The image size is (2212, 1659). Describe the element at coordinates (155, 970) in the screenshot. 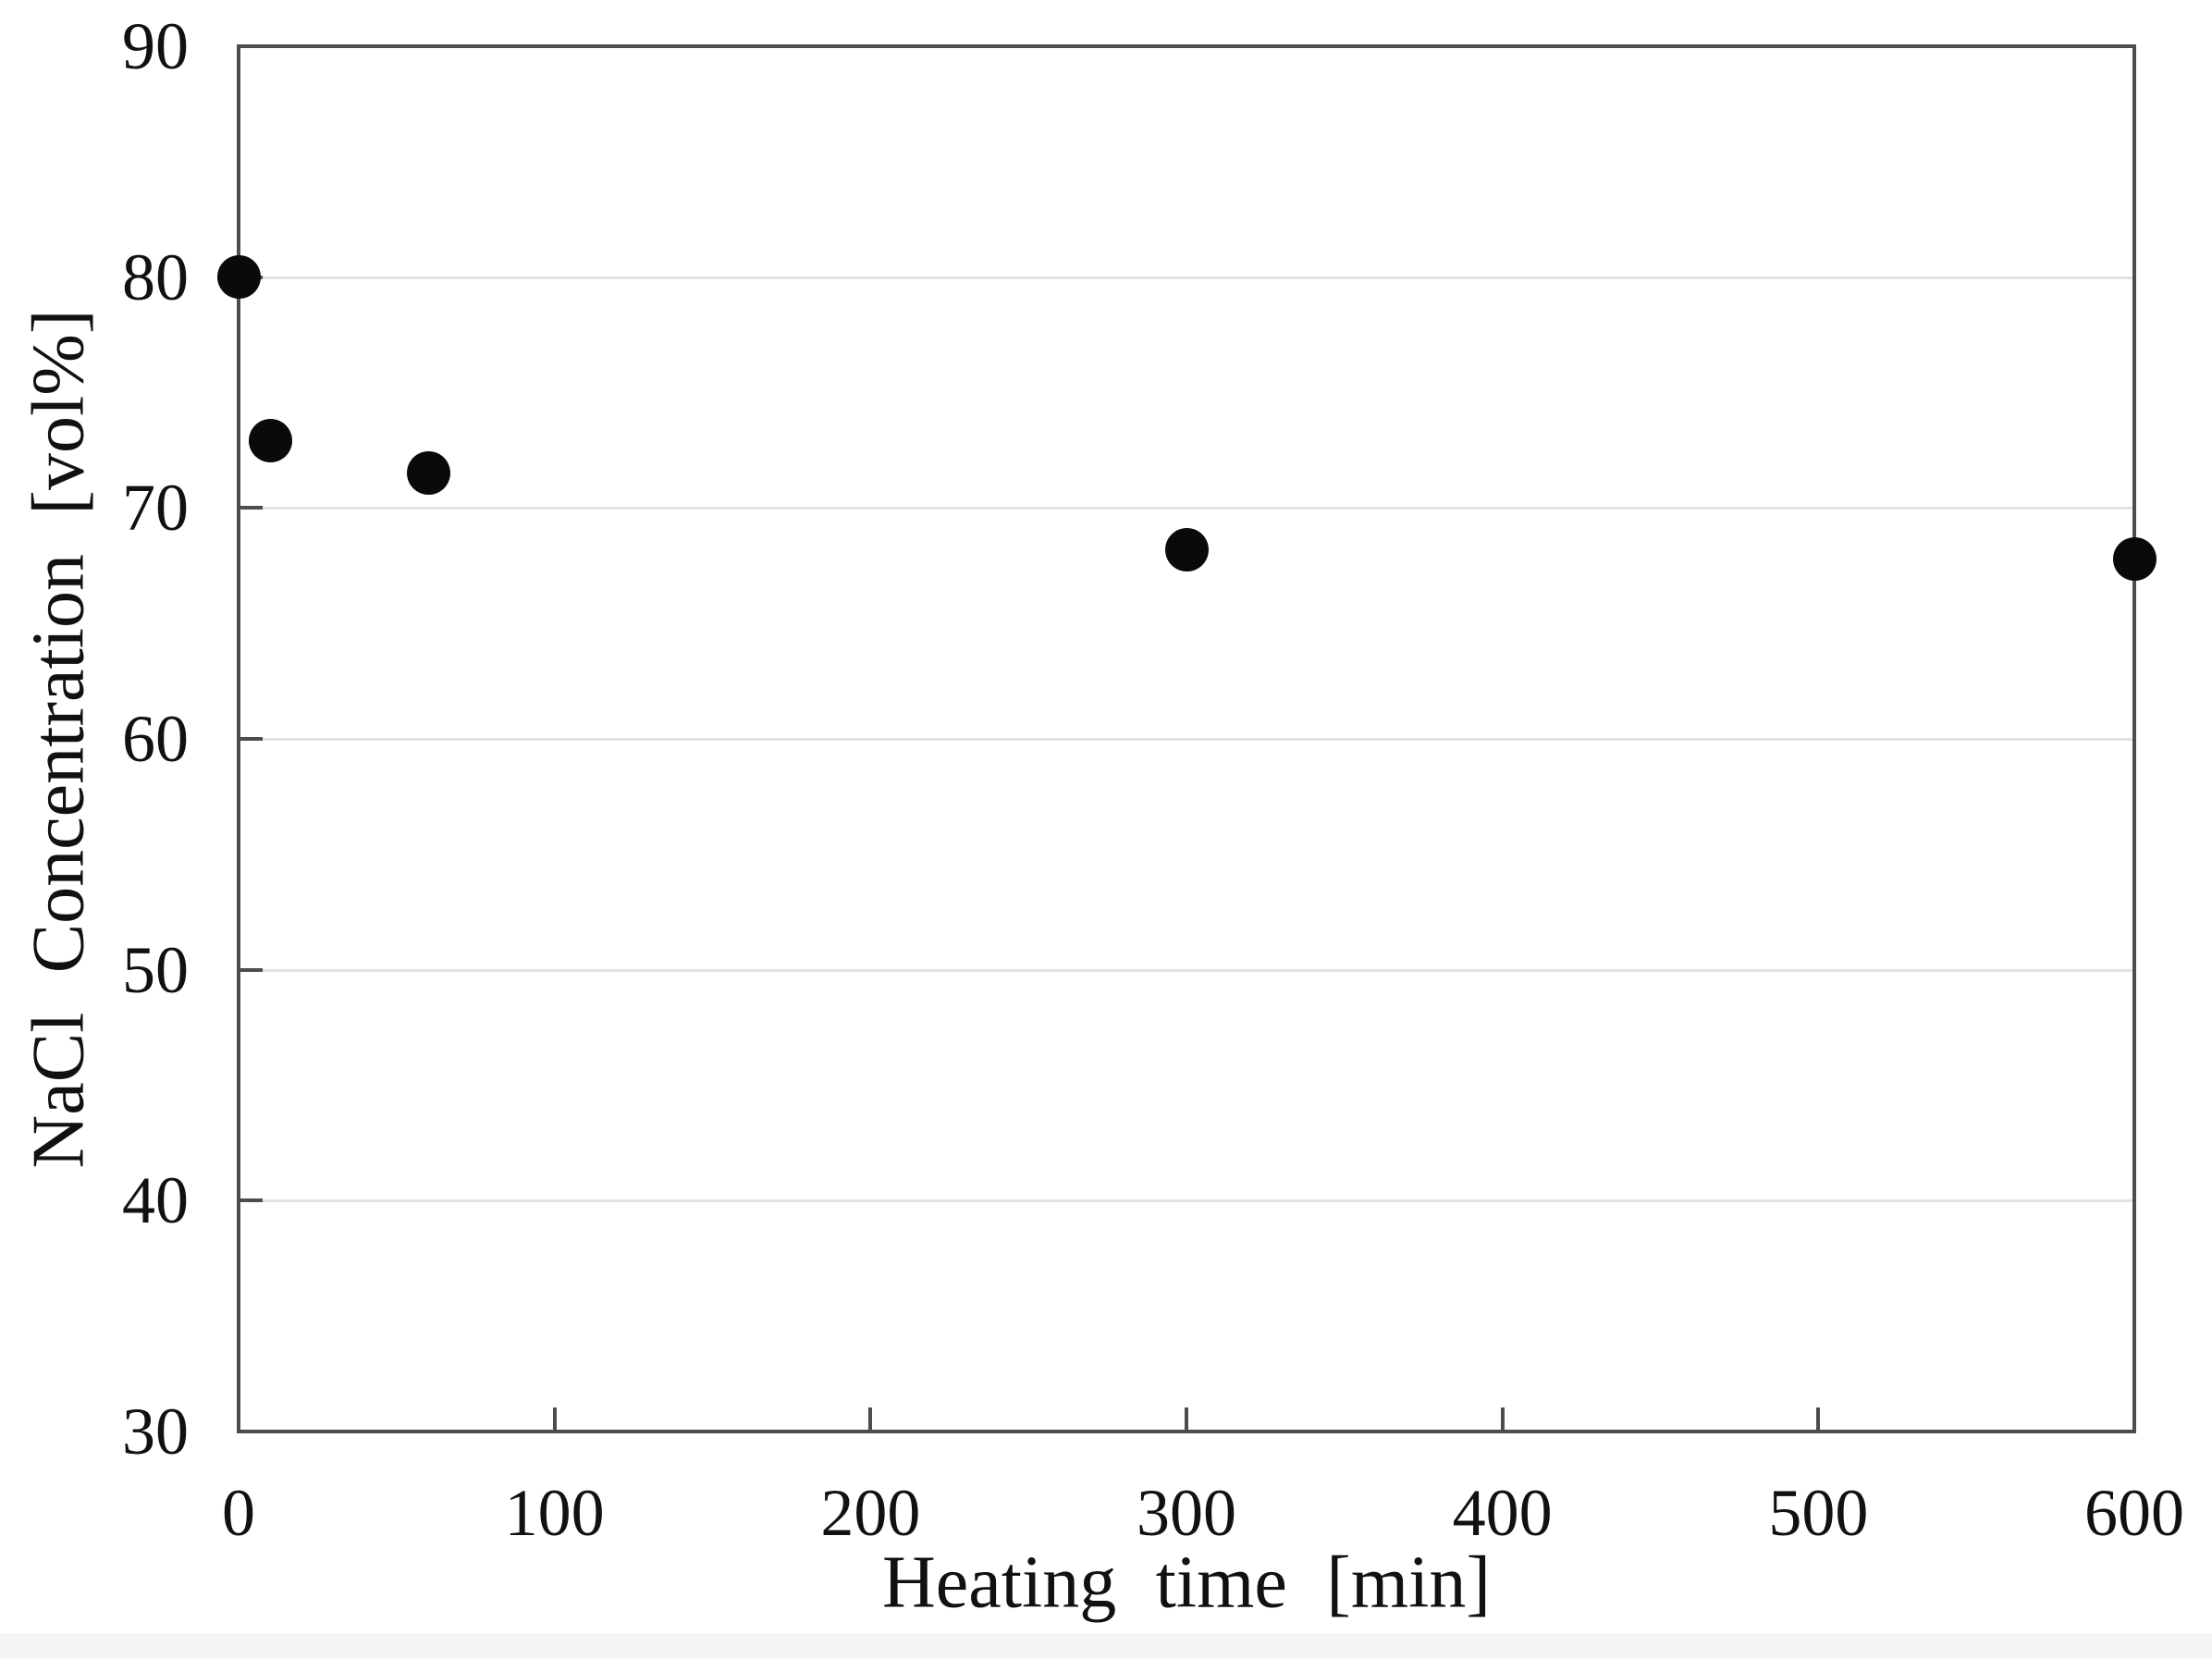

I see `y-tick-label-50: 50` at that location.